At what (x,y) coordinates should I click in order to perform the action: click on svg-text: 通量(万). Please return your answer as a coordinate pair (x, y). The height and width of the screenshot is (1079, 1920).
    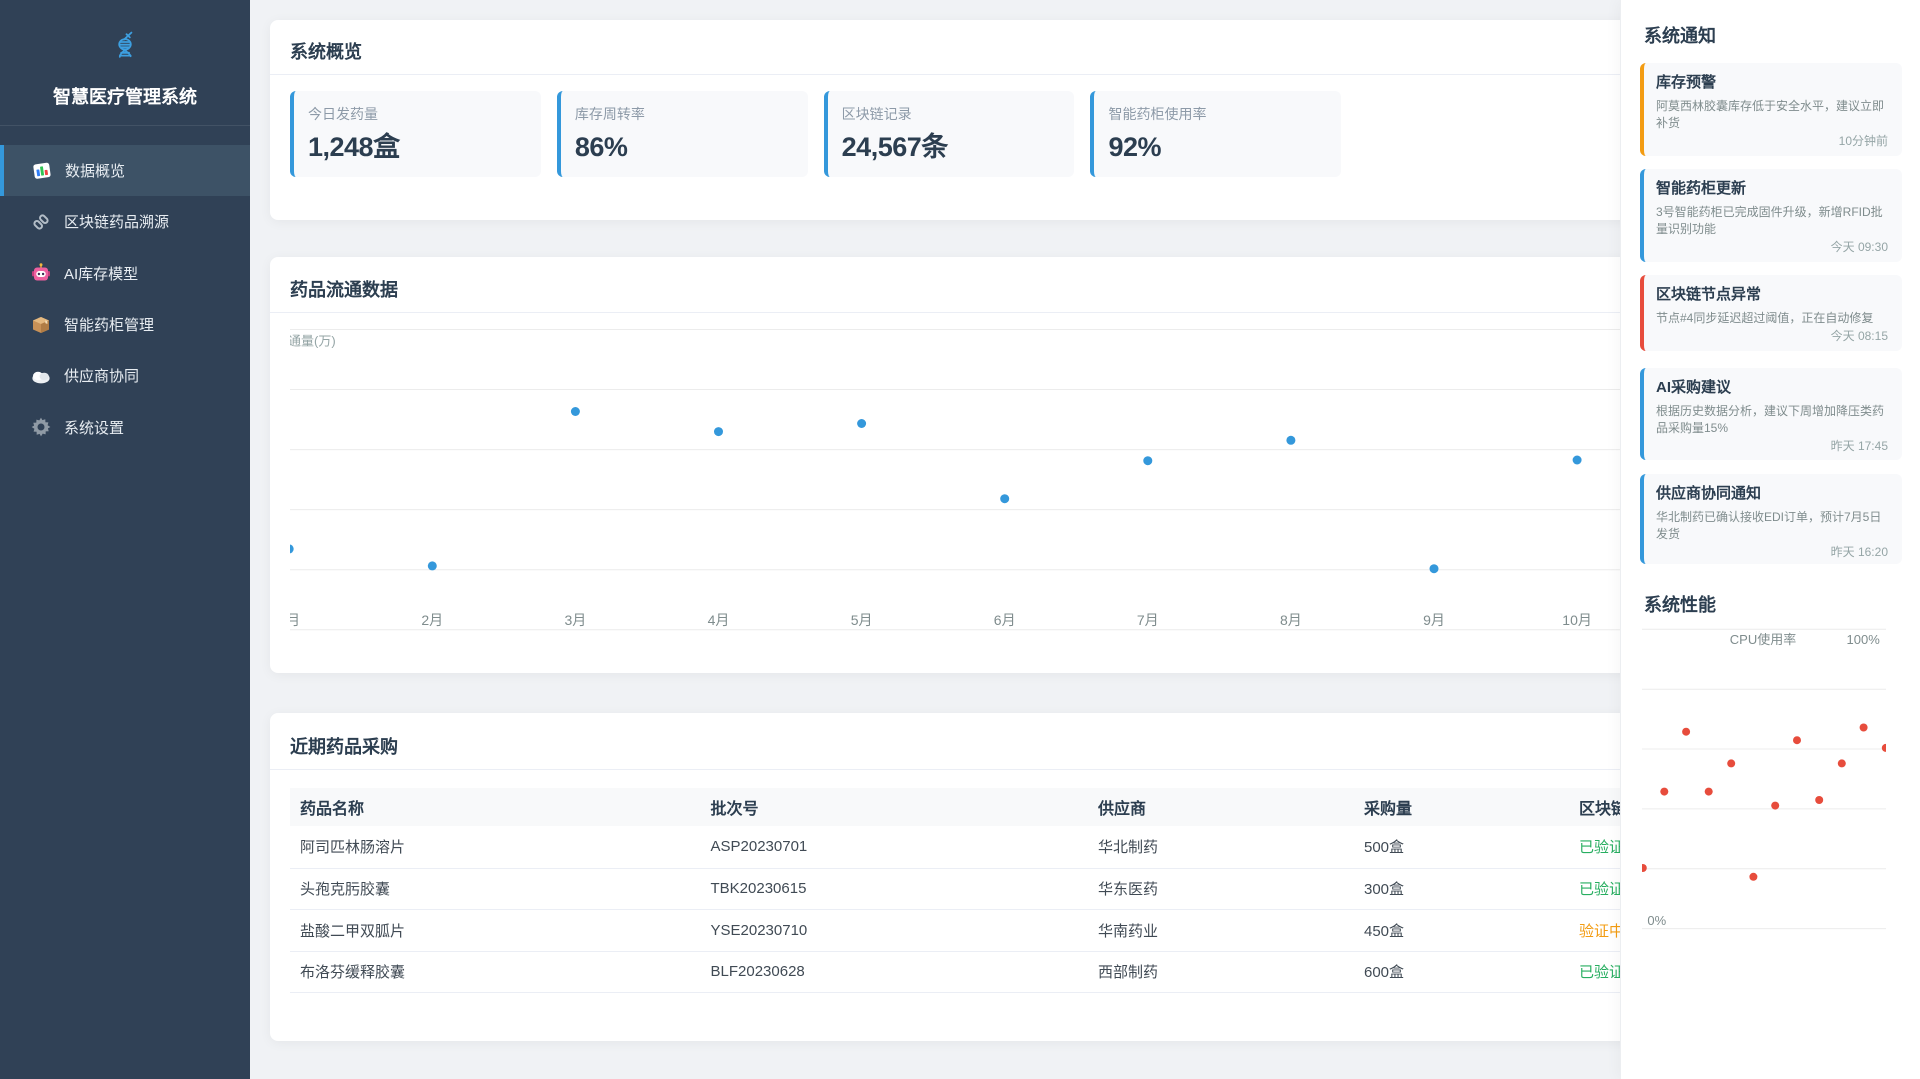
    Looking at the image, I should click on (313, 341).